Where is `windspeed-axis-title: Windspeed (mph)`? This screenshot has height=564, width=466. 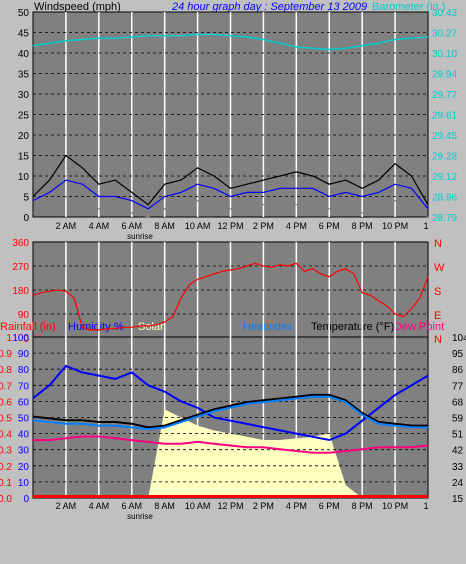
windspeed-axis-title: Windspeed (mph) is located at coordinates (77, 7).